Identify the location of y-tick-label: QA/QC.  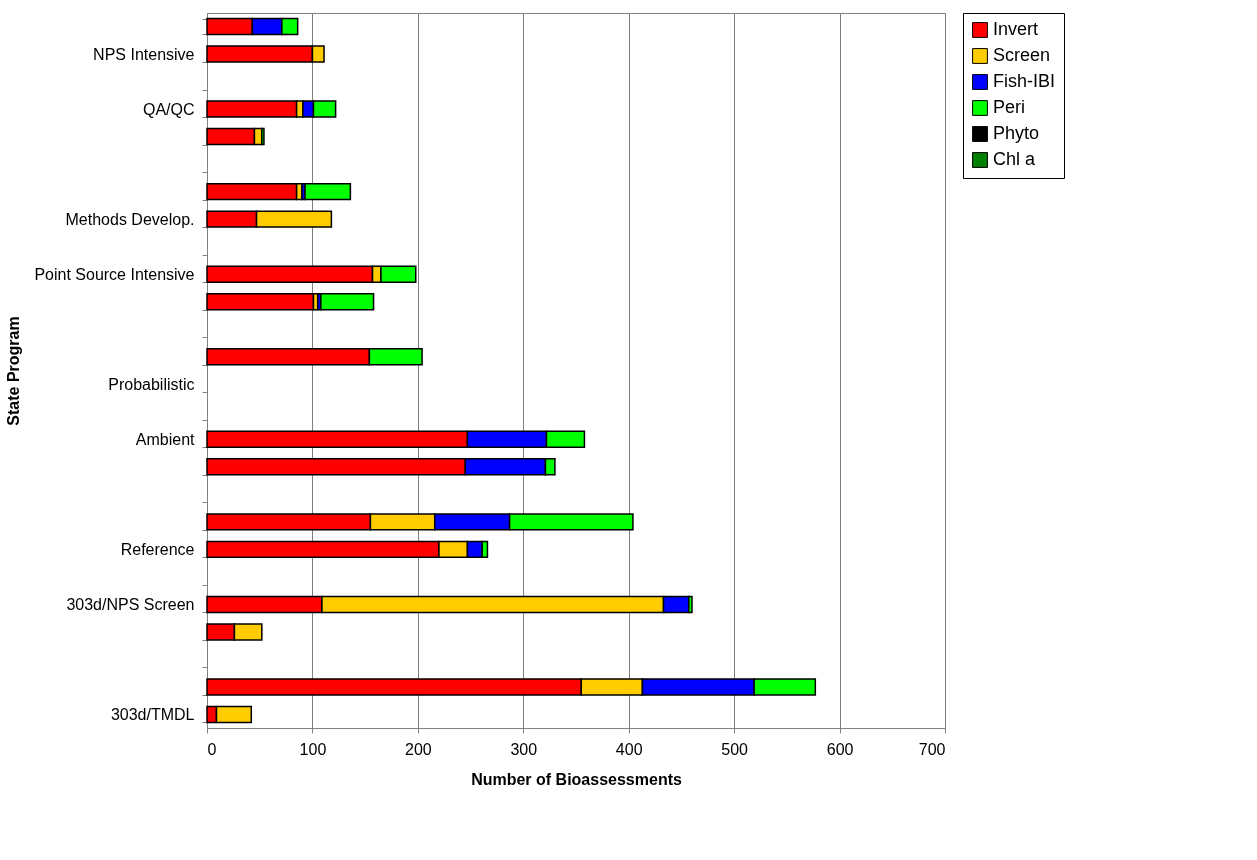
(168, 109).